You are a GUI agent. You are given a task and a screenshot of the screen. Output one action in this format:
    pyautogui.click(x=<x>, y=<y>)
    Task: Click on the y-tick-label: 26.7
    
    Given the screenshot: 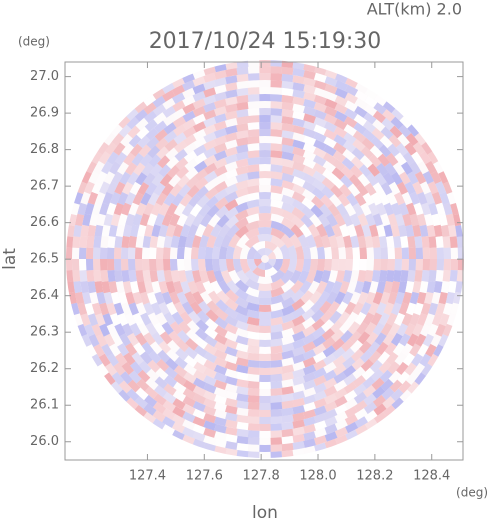 What is the action you would take?
    pyautogui.click(x=44, y=186)
    